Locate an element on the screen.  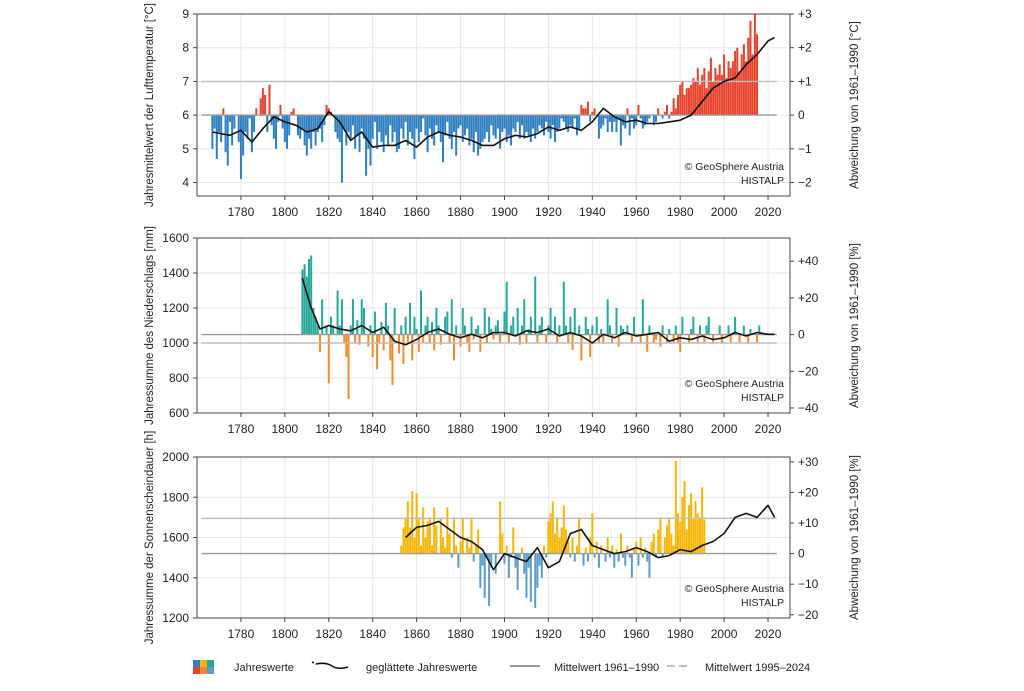
x-tick-label: 2000 is located at coordinates (724, 212).